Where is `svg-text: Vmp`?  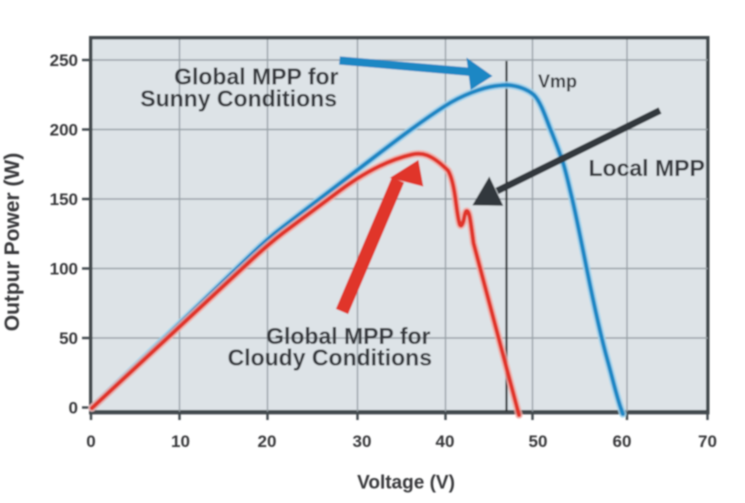
svg-text: Vmp is located at coordinates (557, 82).